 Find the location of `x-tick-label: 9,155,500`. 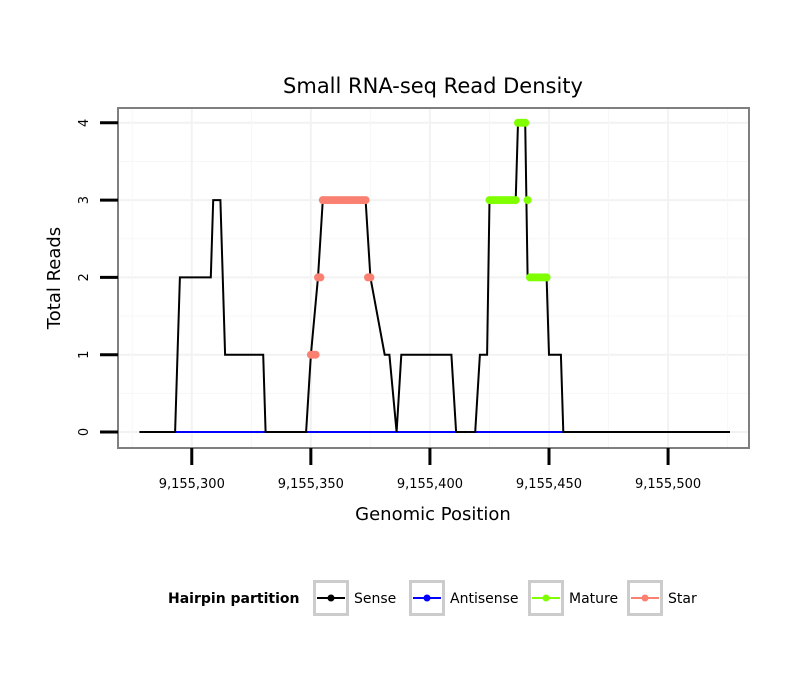

x-tick-label: 9,155,500 is located at coordinates (668, 484).